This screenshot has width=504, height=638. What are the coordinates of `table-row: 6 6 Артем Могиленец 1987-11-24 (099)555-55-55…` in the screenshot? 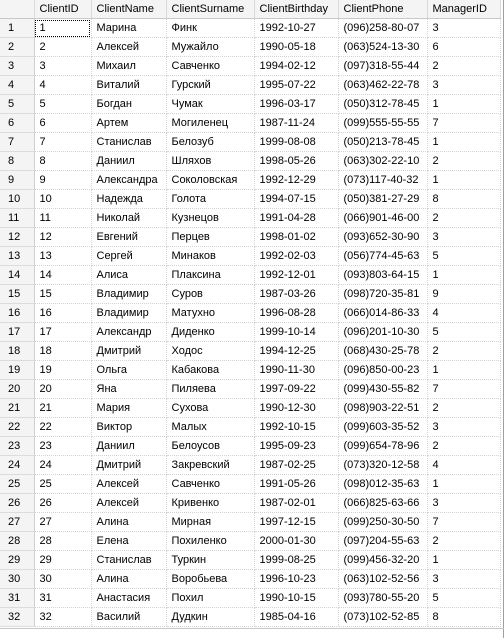 It's located at (250, 123).